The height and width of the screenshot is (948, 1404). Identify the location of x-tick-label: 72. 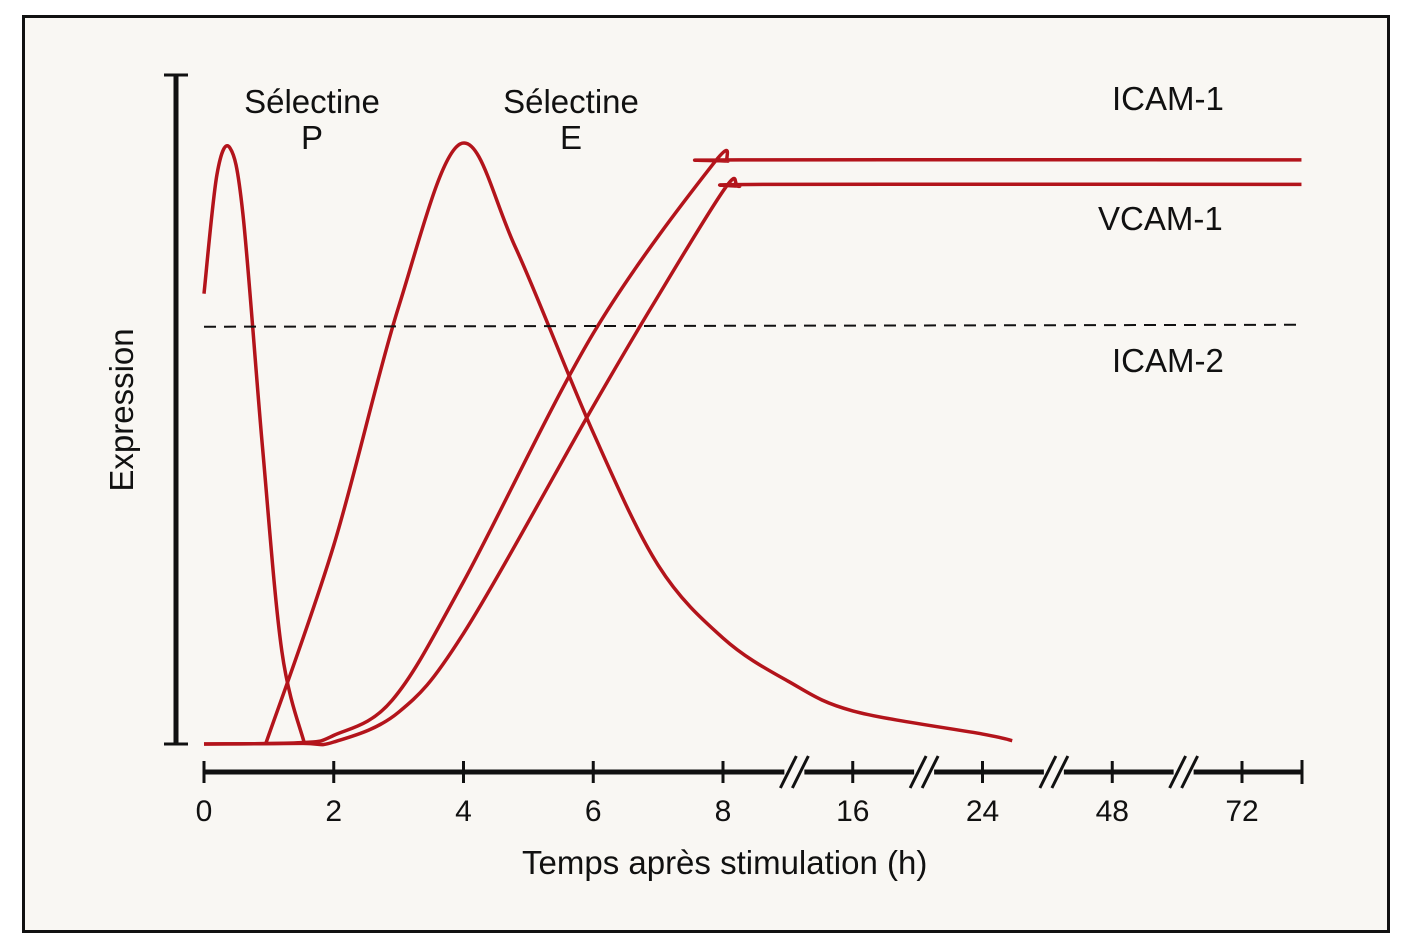
(1242, 811).